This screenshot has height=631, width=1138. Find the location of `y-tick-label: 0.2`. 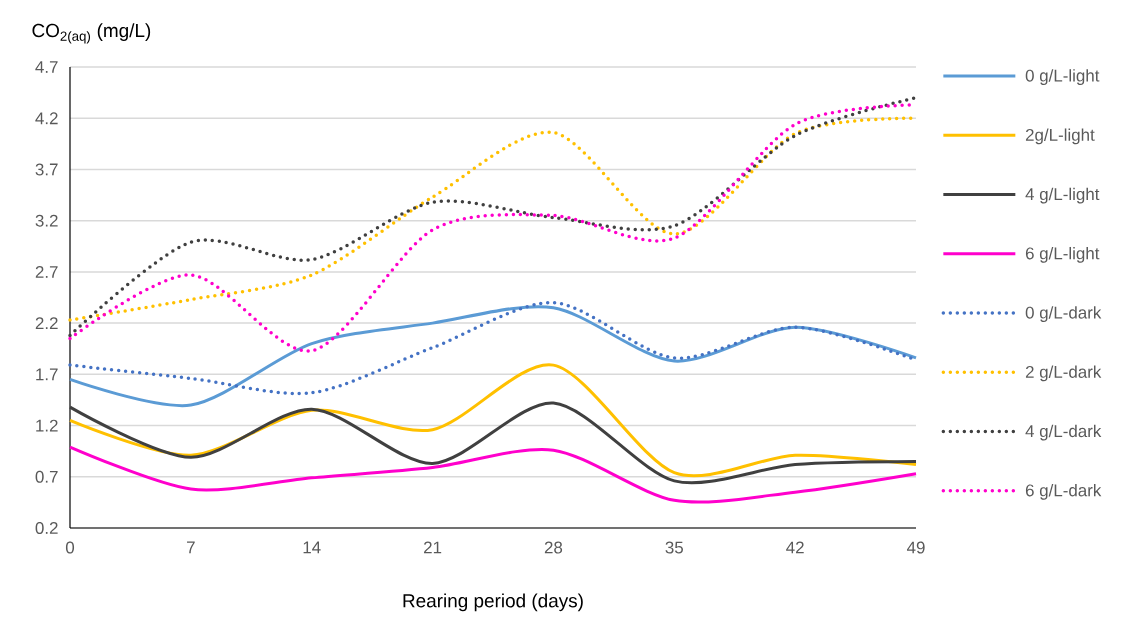

y-tick-label: 0.2 is located at coordinates (46, 528).